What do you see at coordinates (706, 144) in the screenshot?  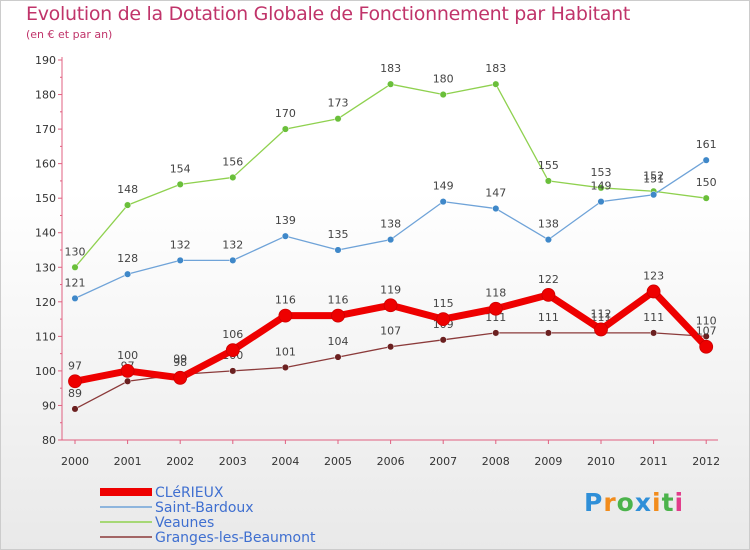 I see `data-label-saint-bardoux: 161` at bounding box center [706, 144].